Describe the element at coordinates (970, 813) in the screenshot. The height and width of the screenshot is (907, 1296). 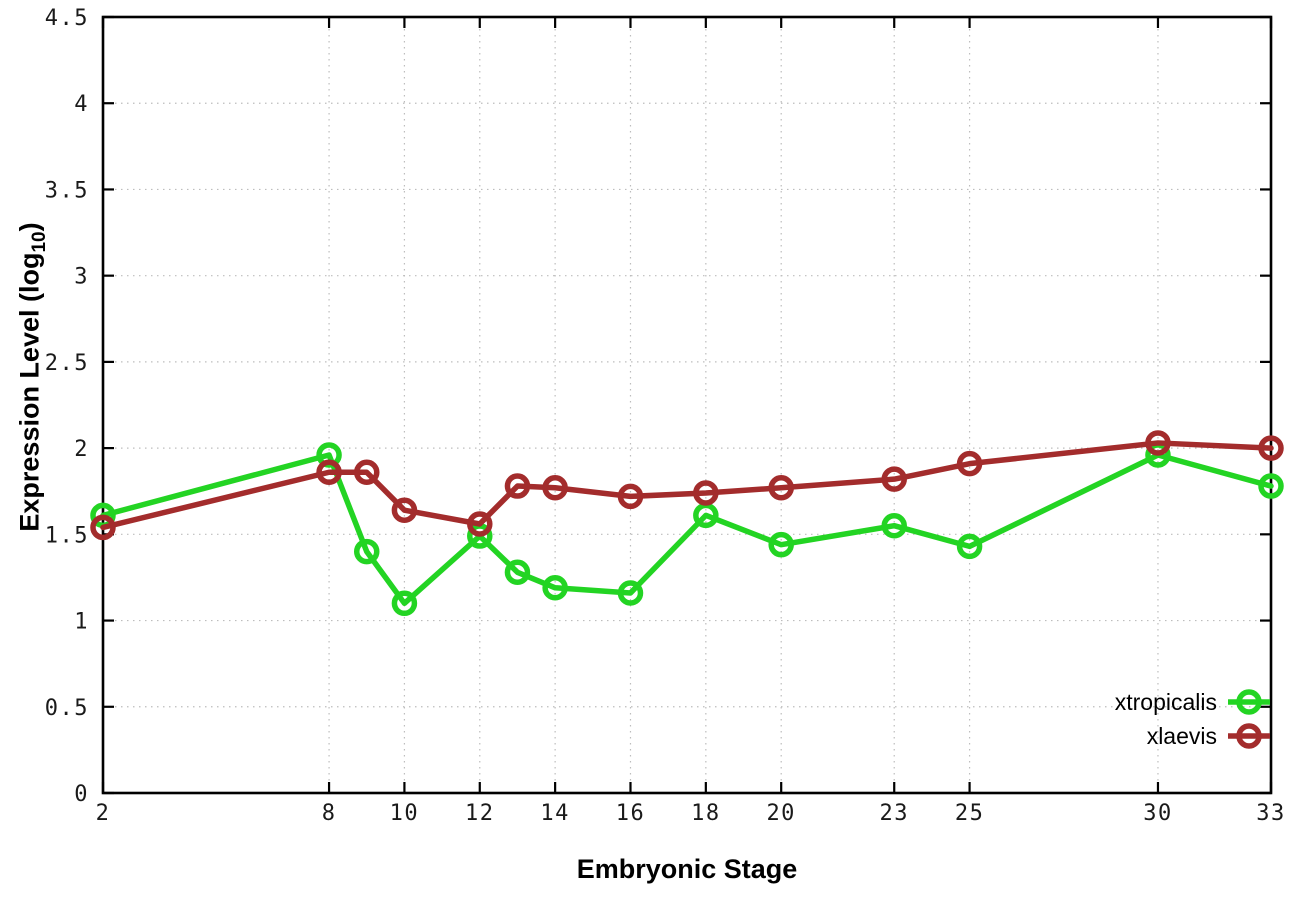
I see `x-tick-label: 25` at that location.